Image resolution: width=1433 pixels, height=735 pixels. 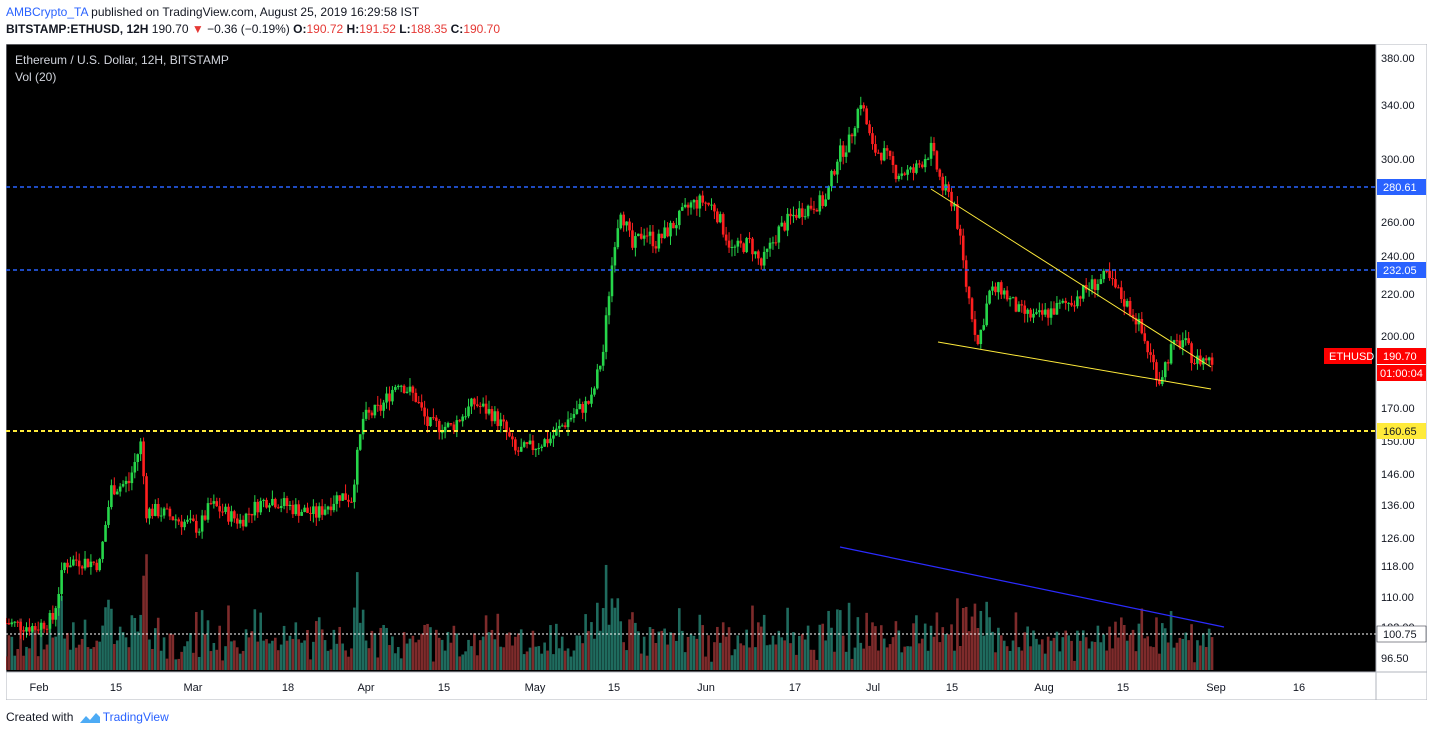 I want to click on author-link: AMBCrypto_TA, so click(x=47, y=12).